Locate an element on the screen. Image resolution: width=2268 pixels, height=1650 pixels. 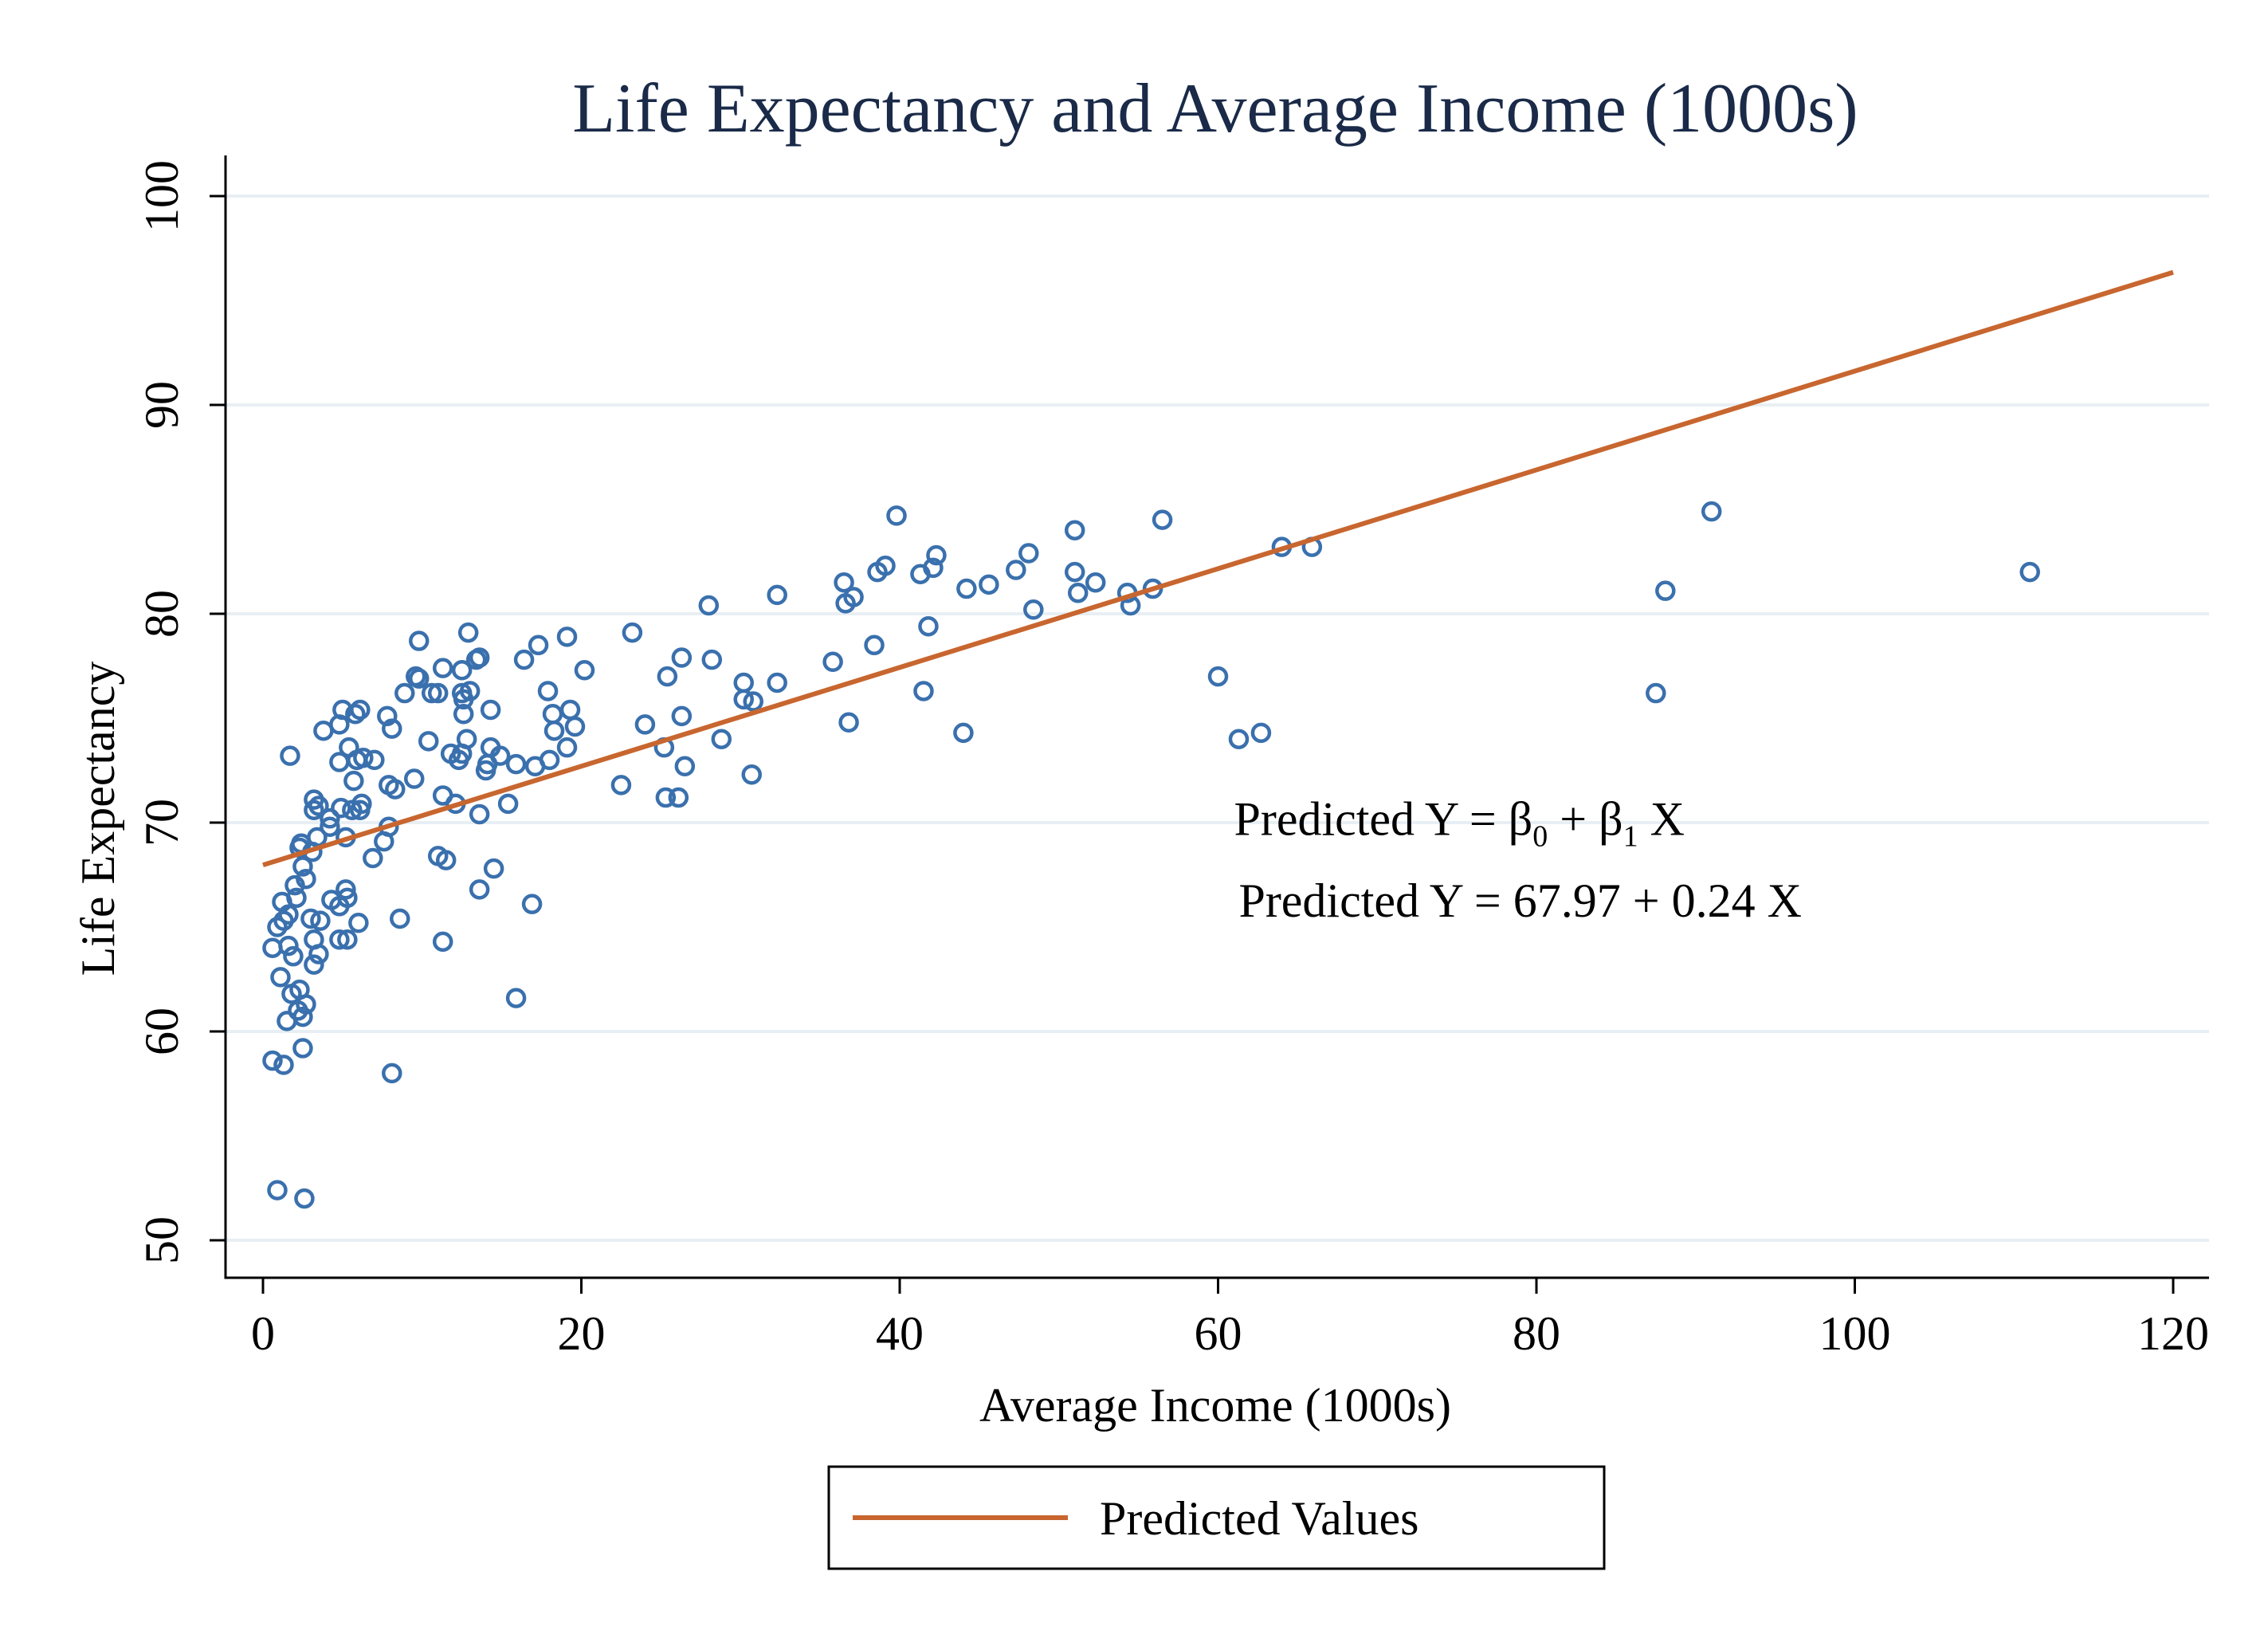
y-tick-label: 60 is located at coordinates (161, 1032).